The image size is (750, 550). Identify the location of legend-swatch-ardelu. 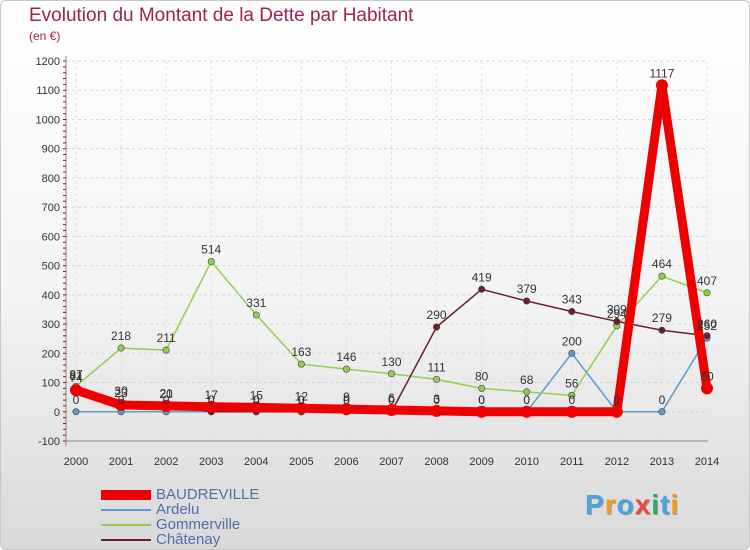
(126, 509).